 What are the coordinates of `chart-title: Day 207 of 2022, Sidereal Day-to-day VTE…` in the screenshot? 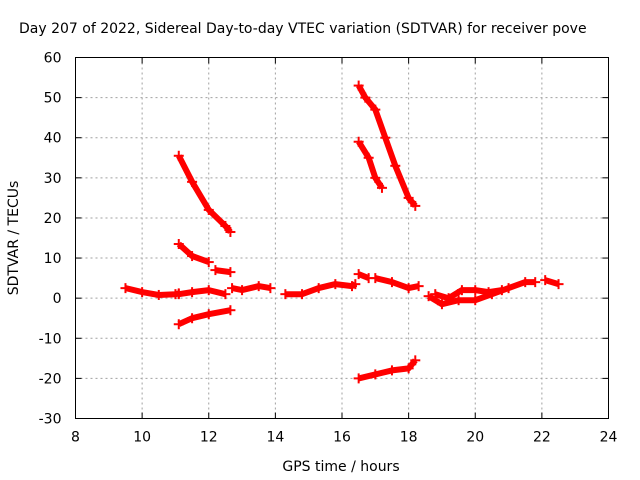 It's located at (303, 29).